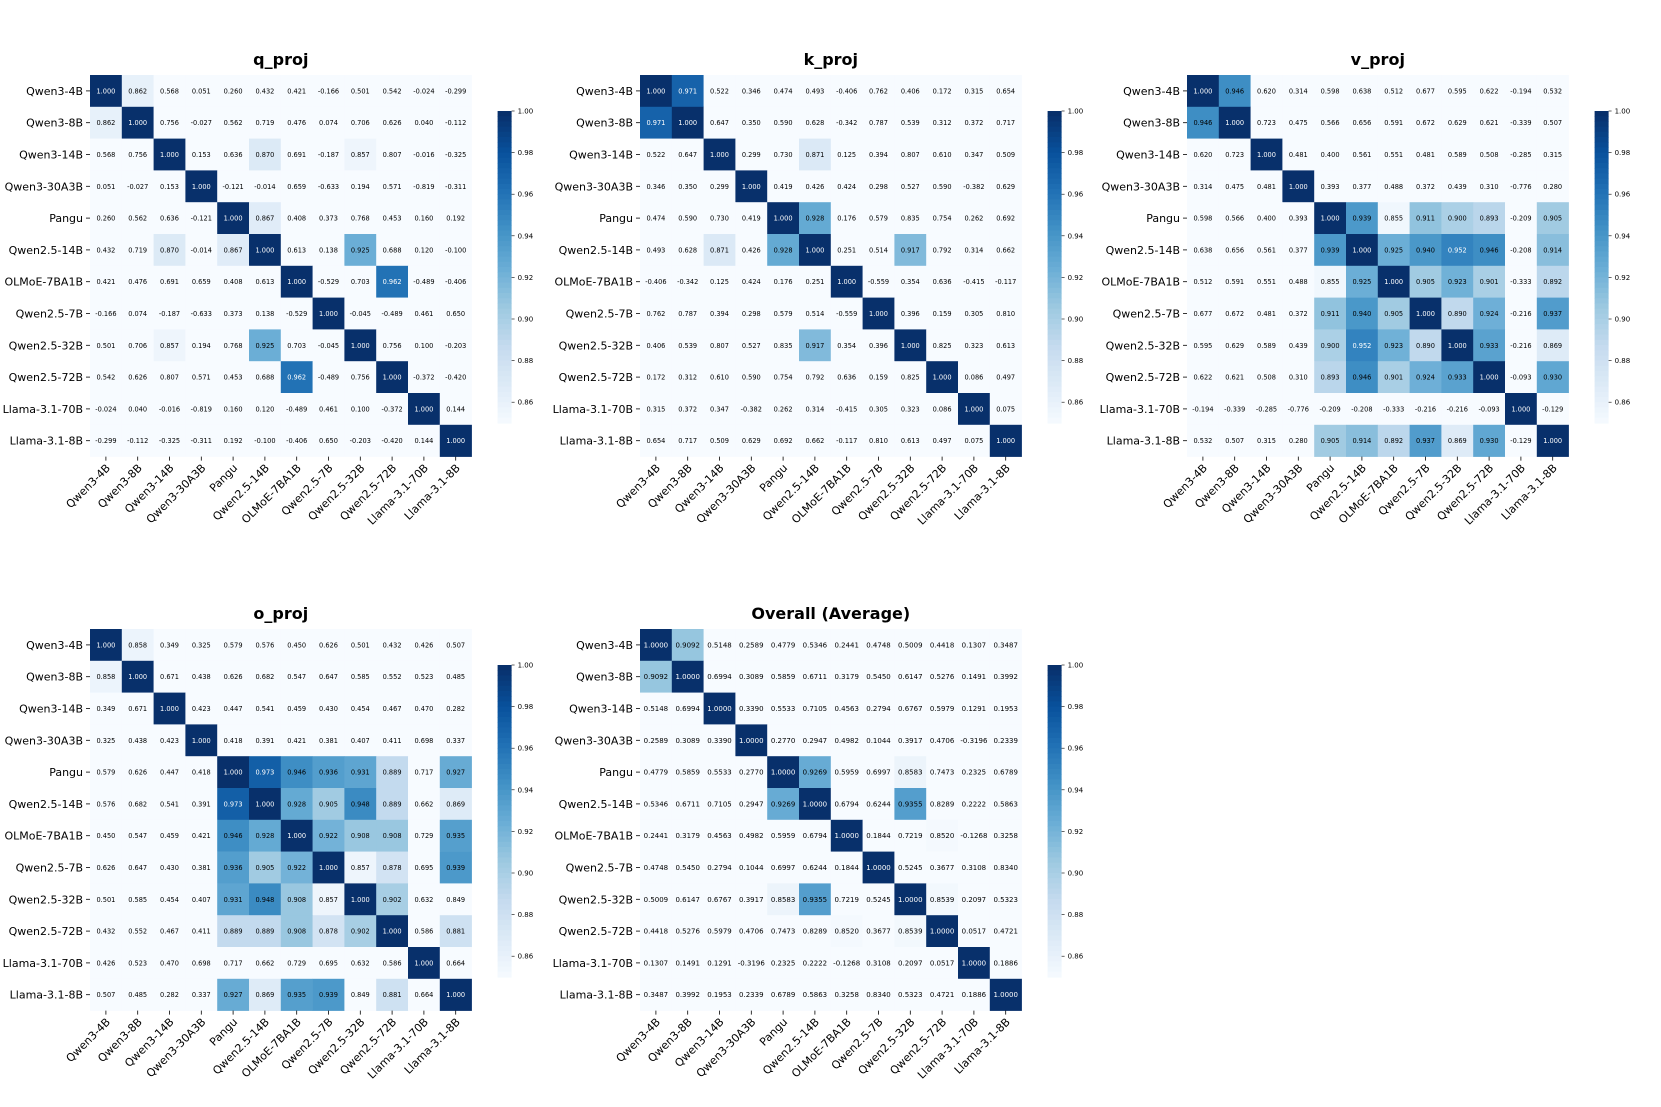 The height and width of the screenshot is (1107, 1661). I want to click on cell-value: 0.717, so click(1005, 123).